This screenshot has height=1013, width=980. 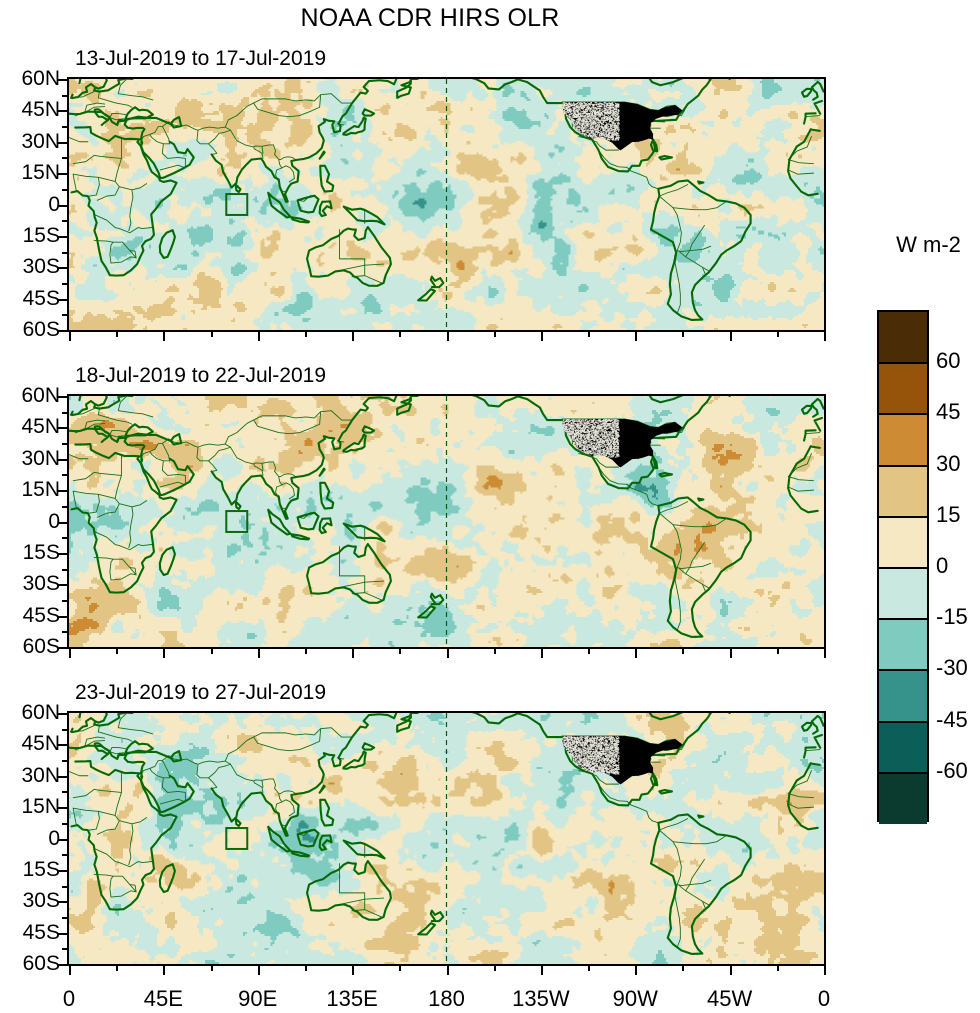 What do you see at coordinates (541, 998) in the screenshot?
I see `x-axis-label: 135W` at bounding box center [541, 998].